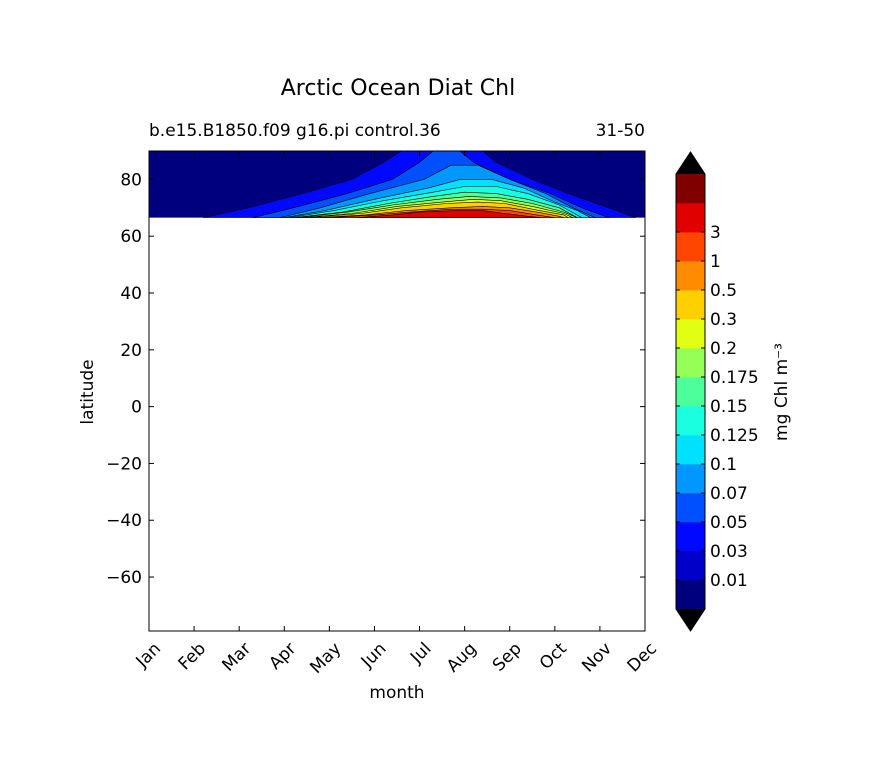  Describe the element at coordinates (507, 657) in the screenshot. I see `x-tick-label: Sep` at that location.